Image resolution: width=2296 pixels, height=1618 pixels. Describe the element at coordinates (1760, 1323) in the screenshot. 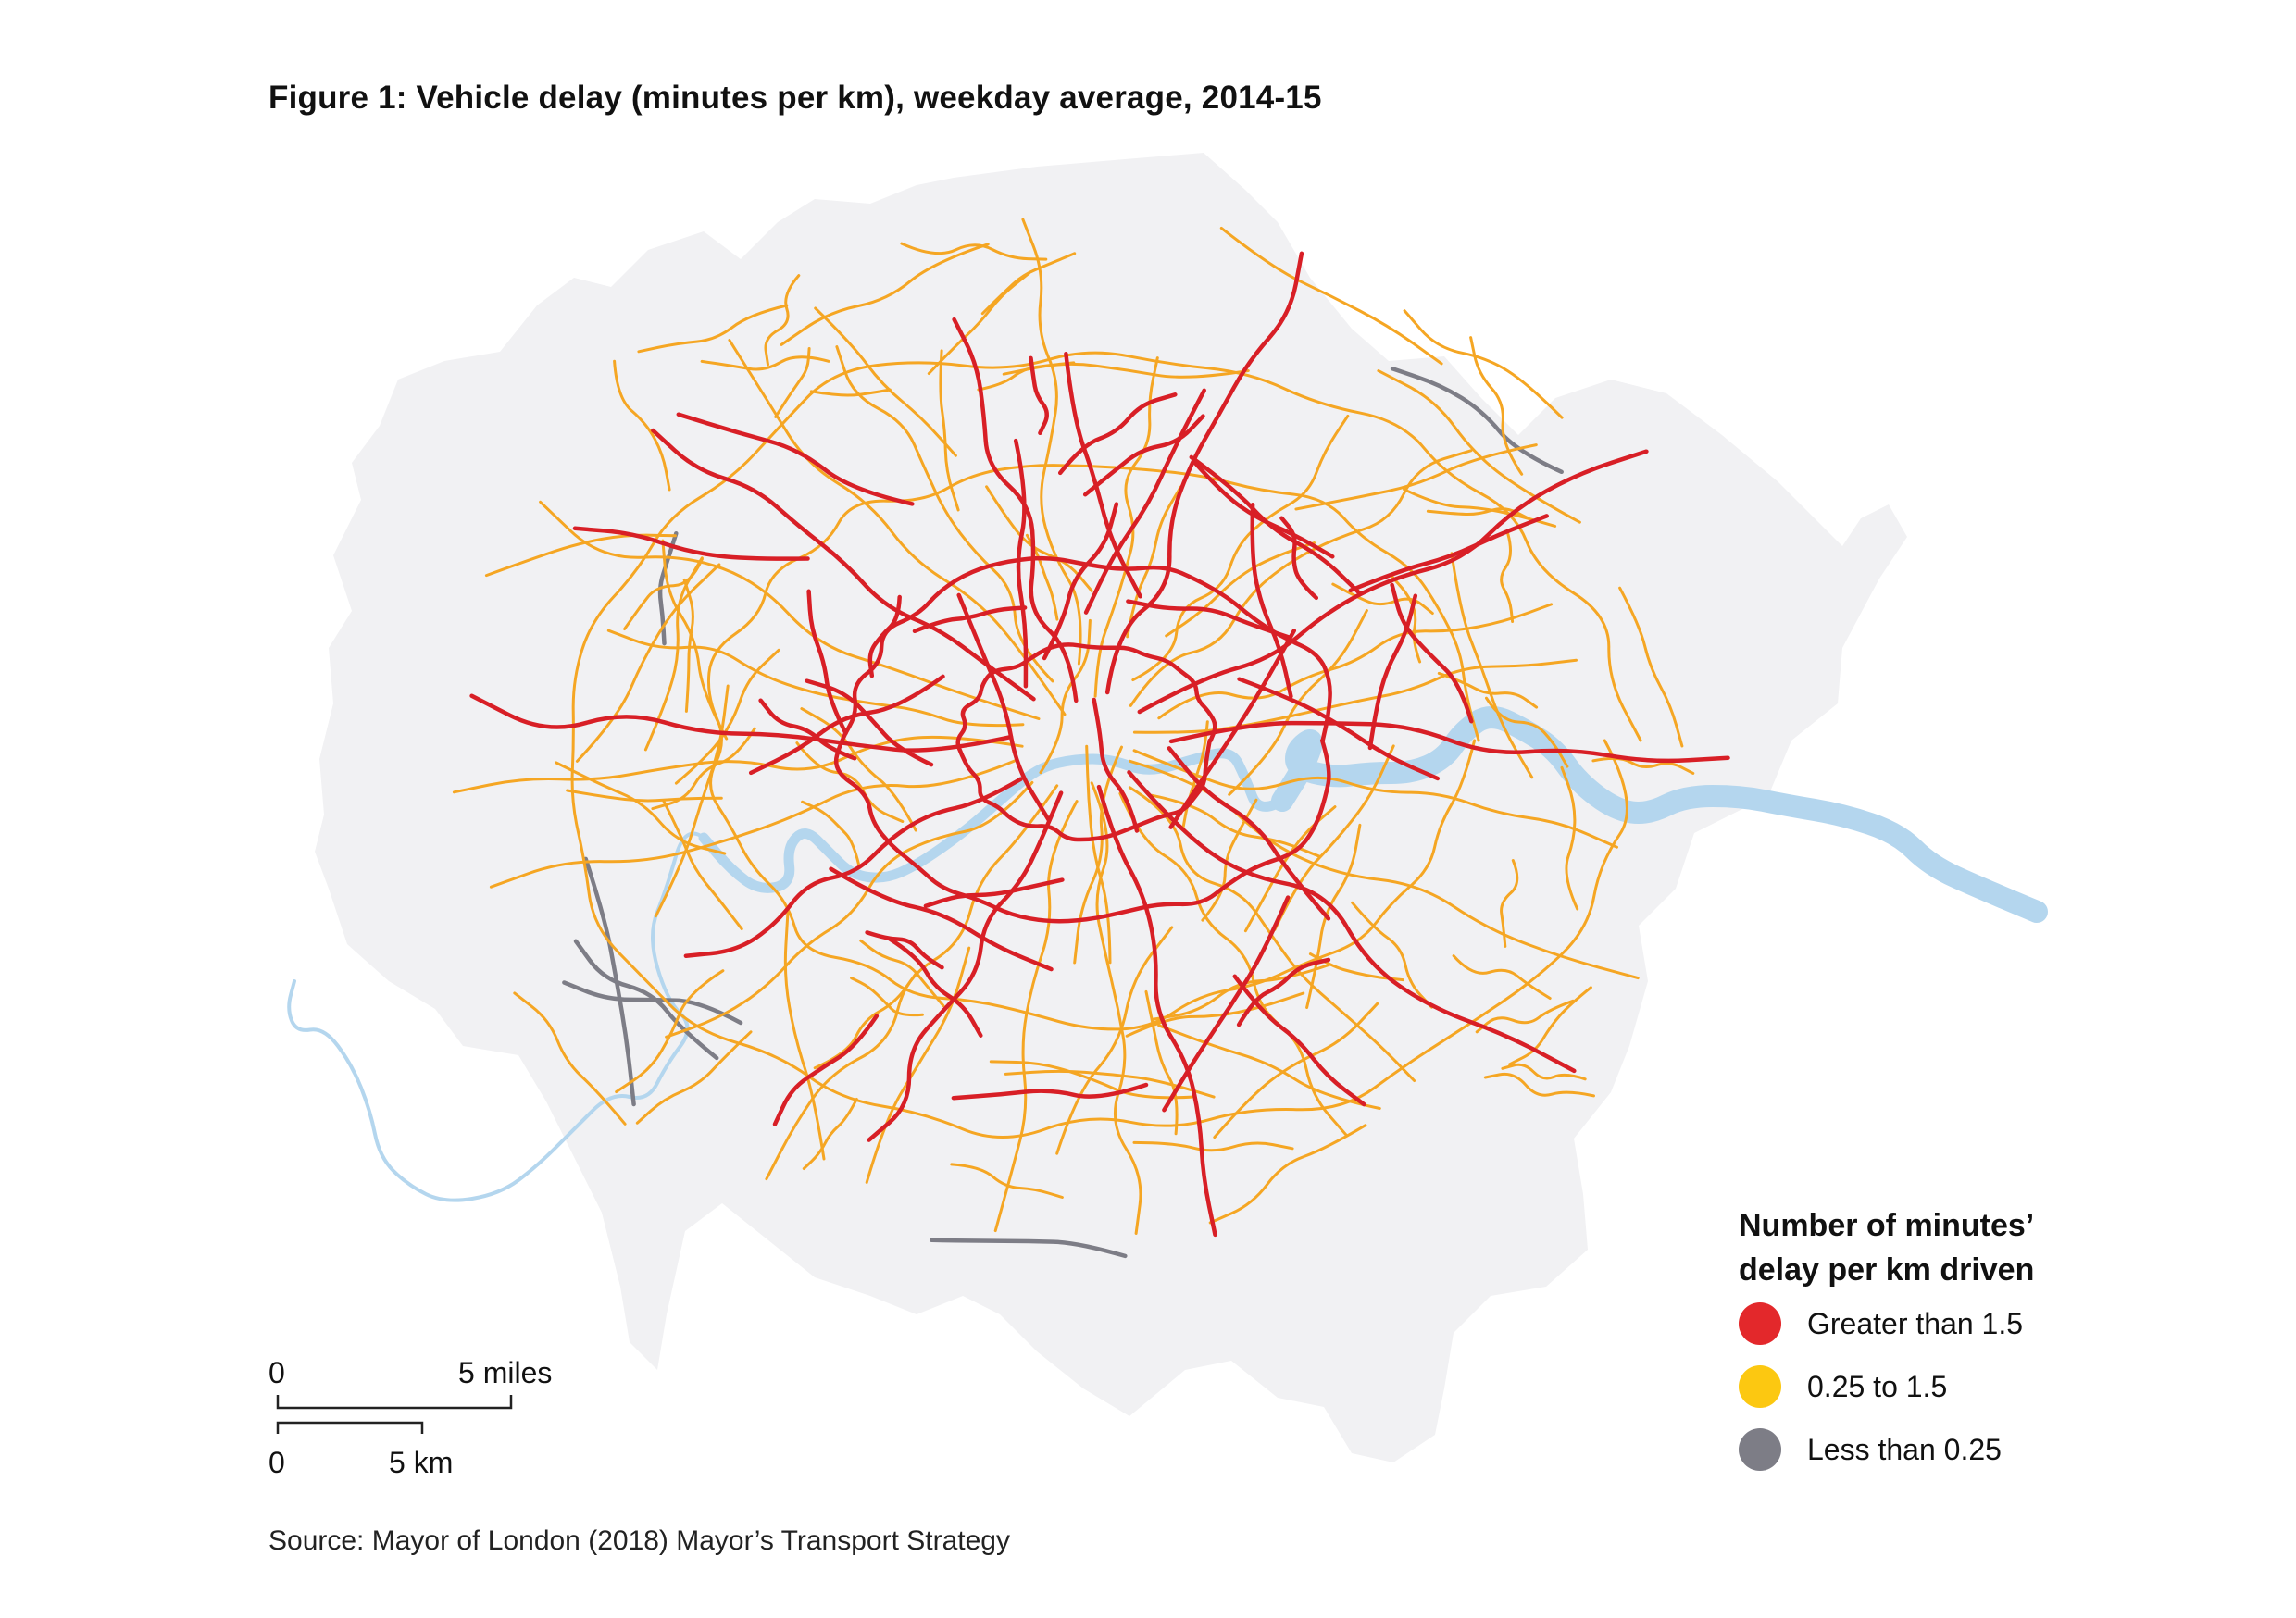

I see `red-dot-icon` at that location.